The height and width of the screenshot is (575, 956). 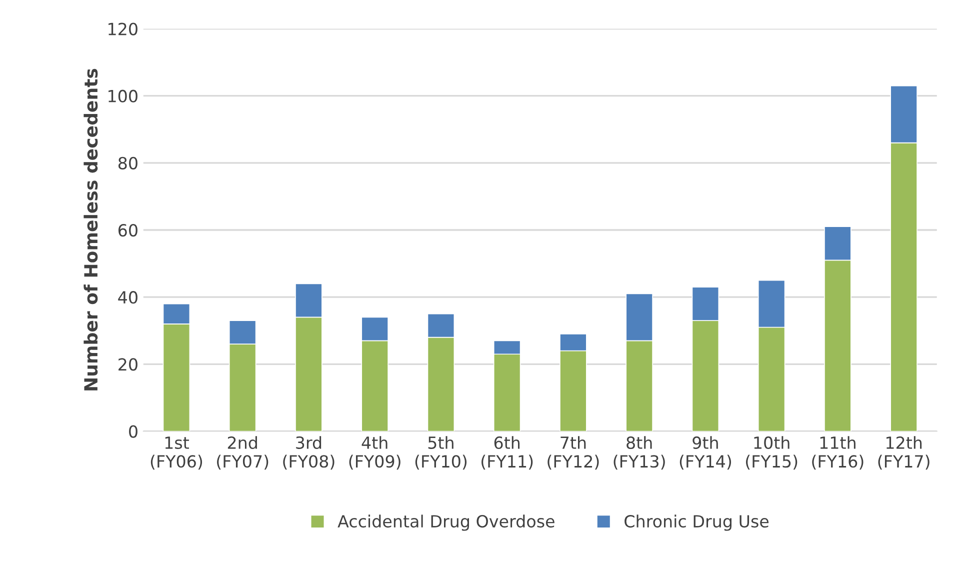 I want to click on x-tick-label: 5th (FY10), so click(x=441, y=453).